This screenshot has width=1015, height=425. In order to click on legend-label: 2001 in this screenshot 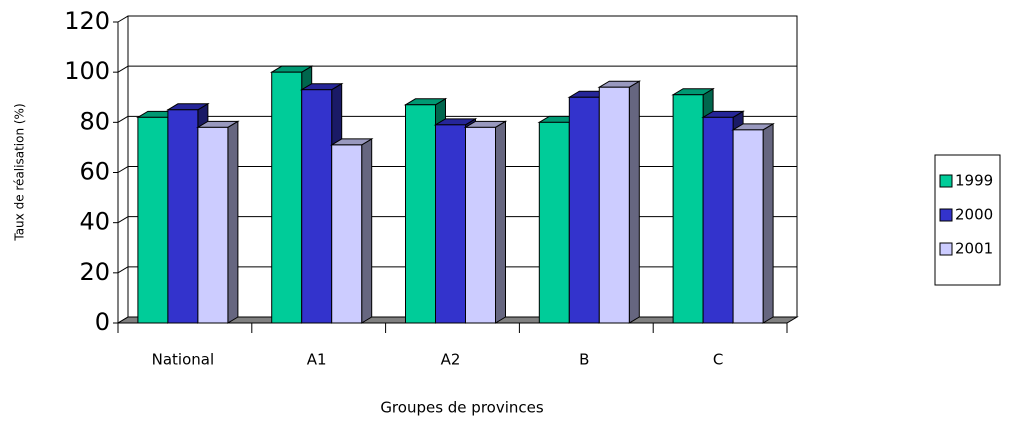, I will do `click(974, 249)`.